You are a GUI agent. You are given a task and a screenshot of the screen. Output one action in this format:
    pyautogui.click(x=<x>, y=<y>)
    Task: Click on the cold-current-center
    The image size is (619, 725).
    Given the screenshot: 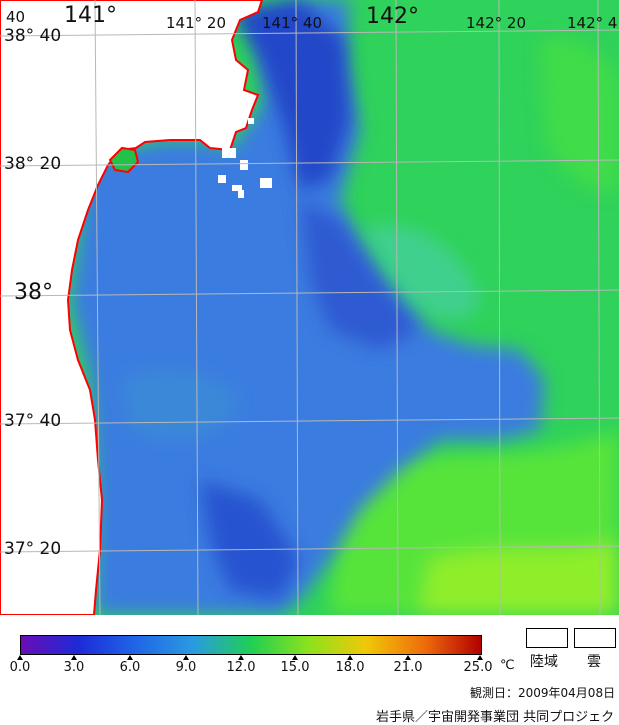 What is the action you would take?
    pyautogui.click(x=360, y=275)
    